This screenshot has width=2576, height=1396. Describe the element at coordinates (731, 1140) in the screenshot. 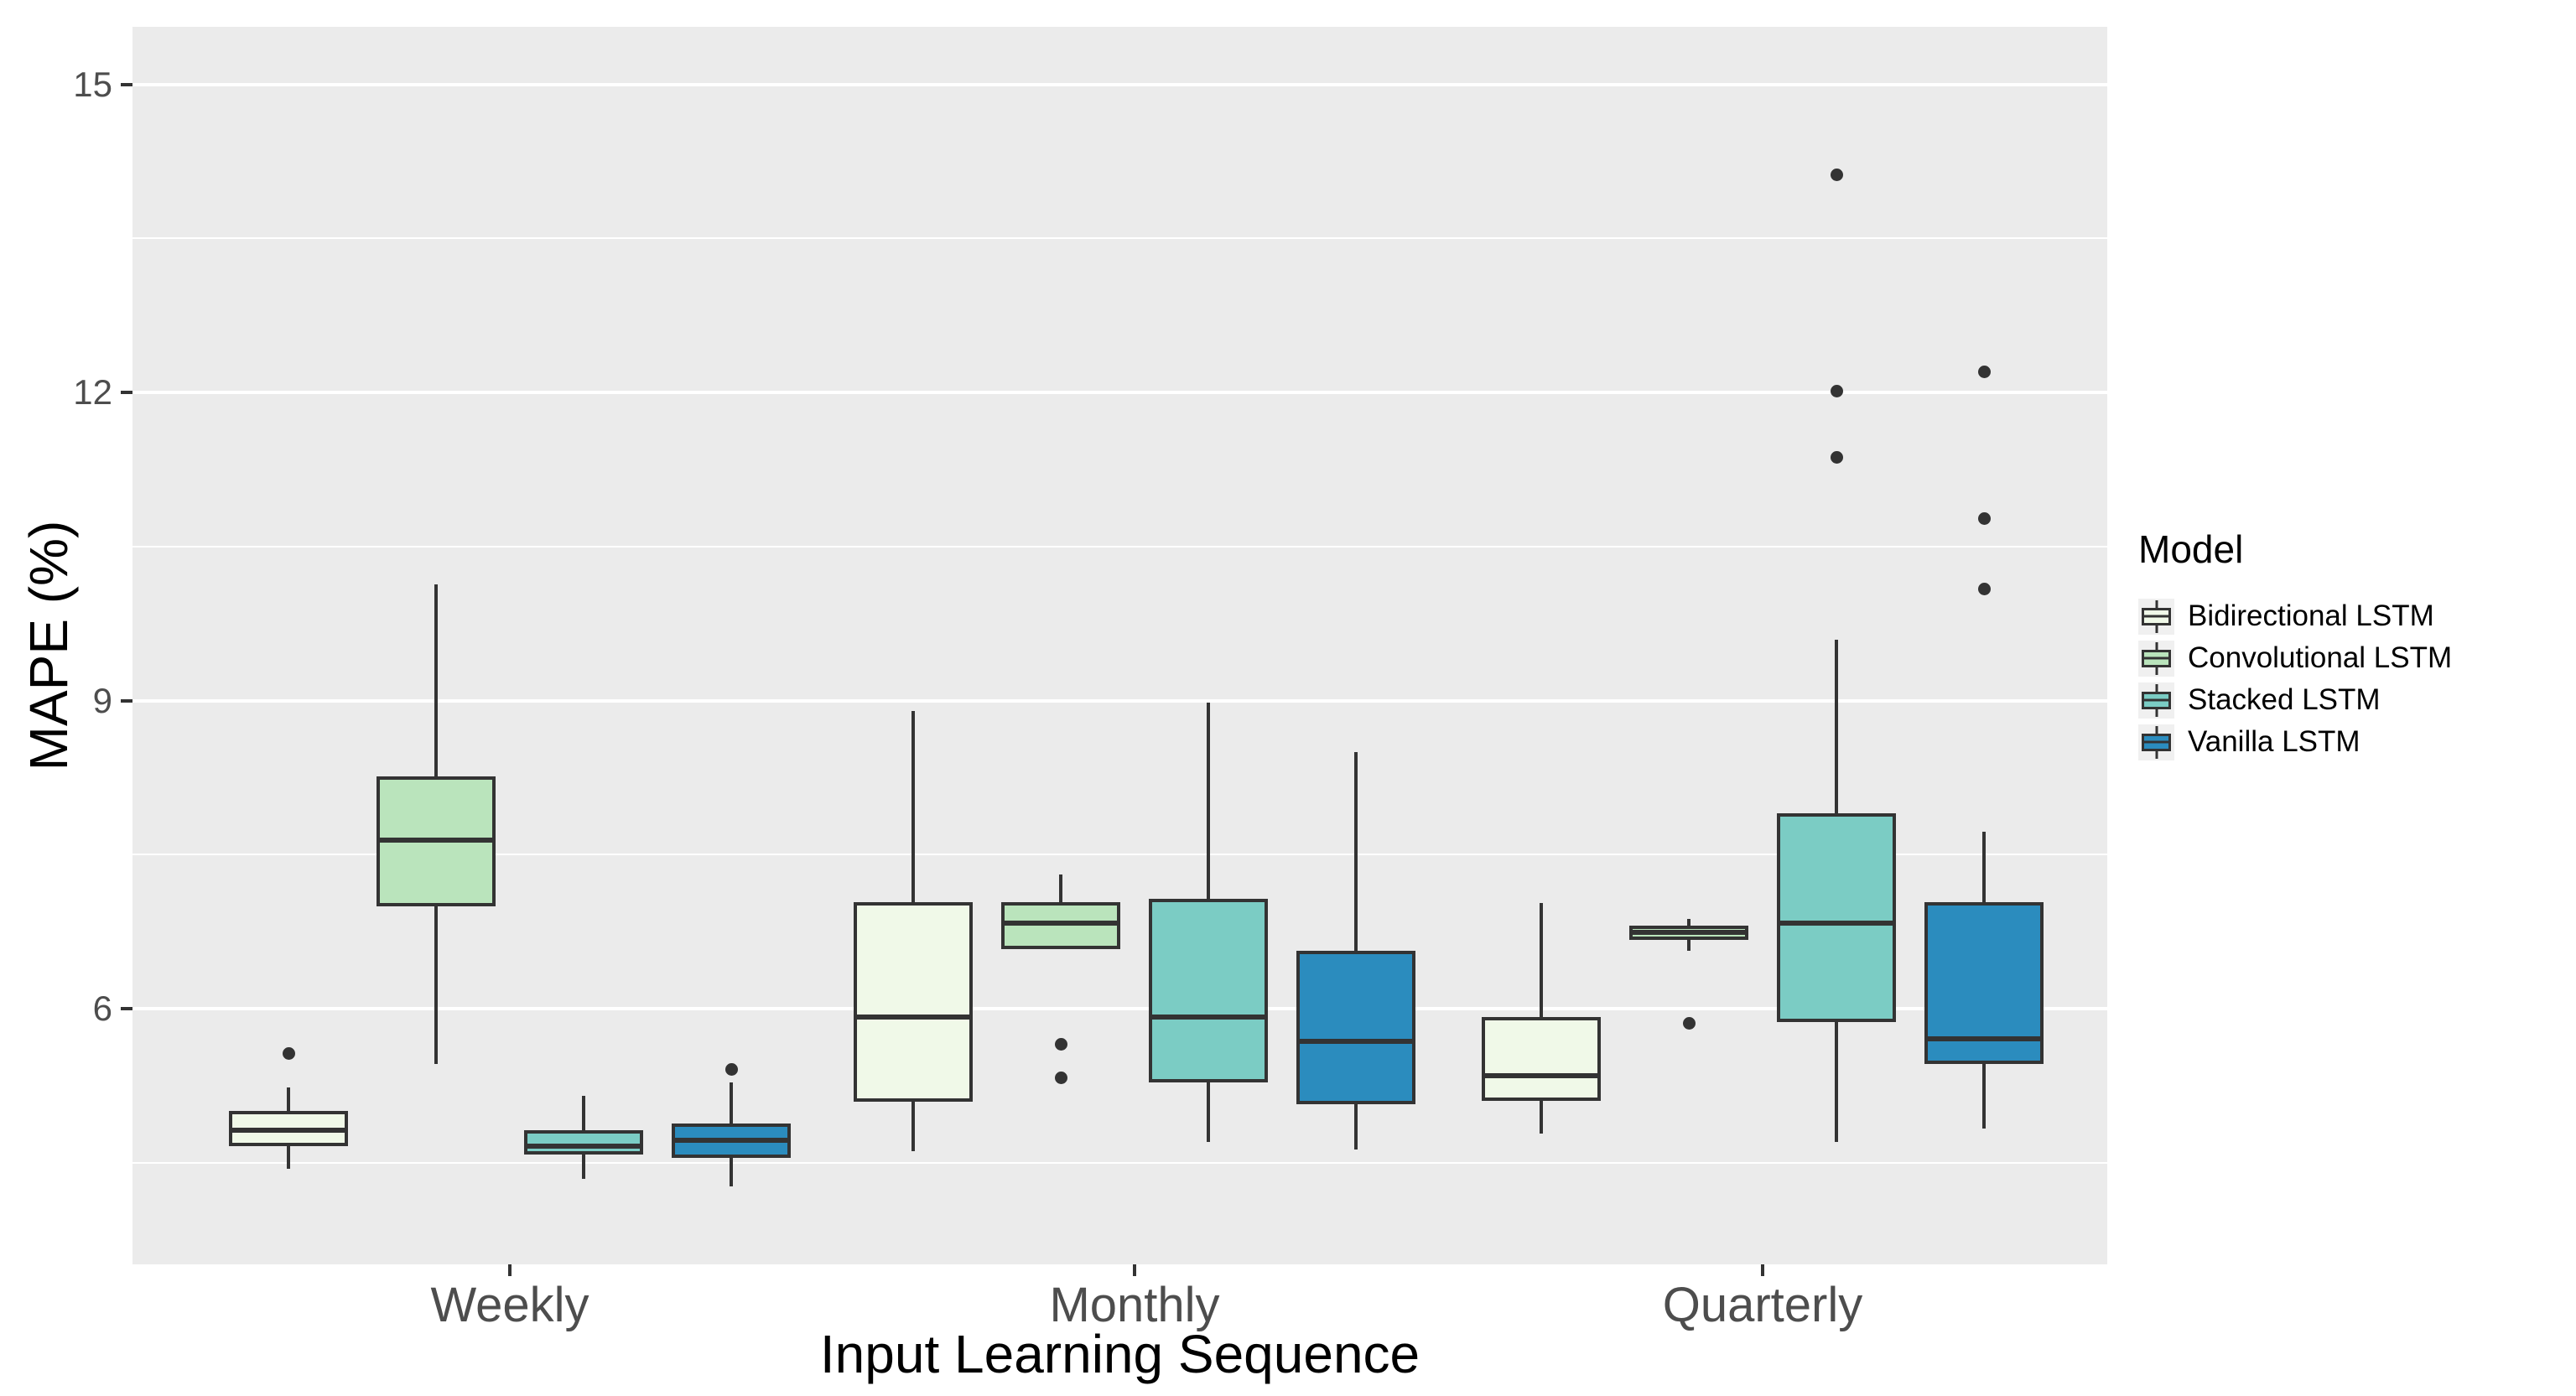

I see `median-vanilla-lstm-weekly` at that location.